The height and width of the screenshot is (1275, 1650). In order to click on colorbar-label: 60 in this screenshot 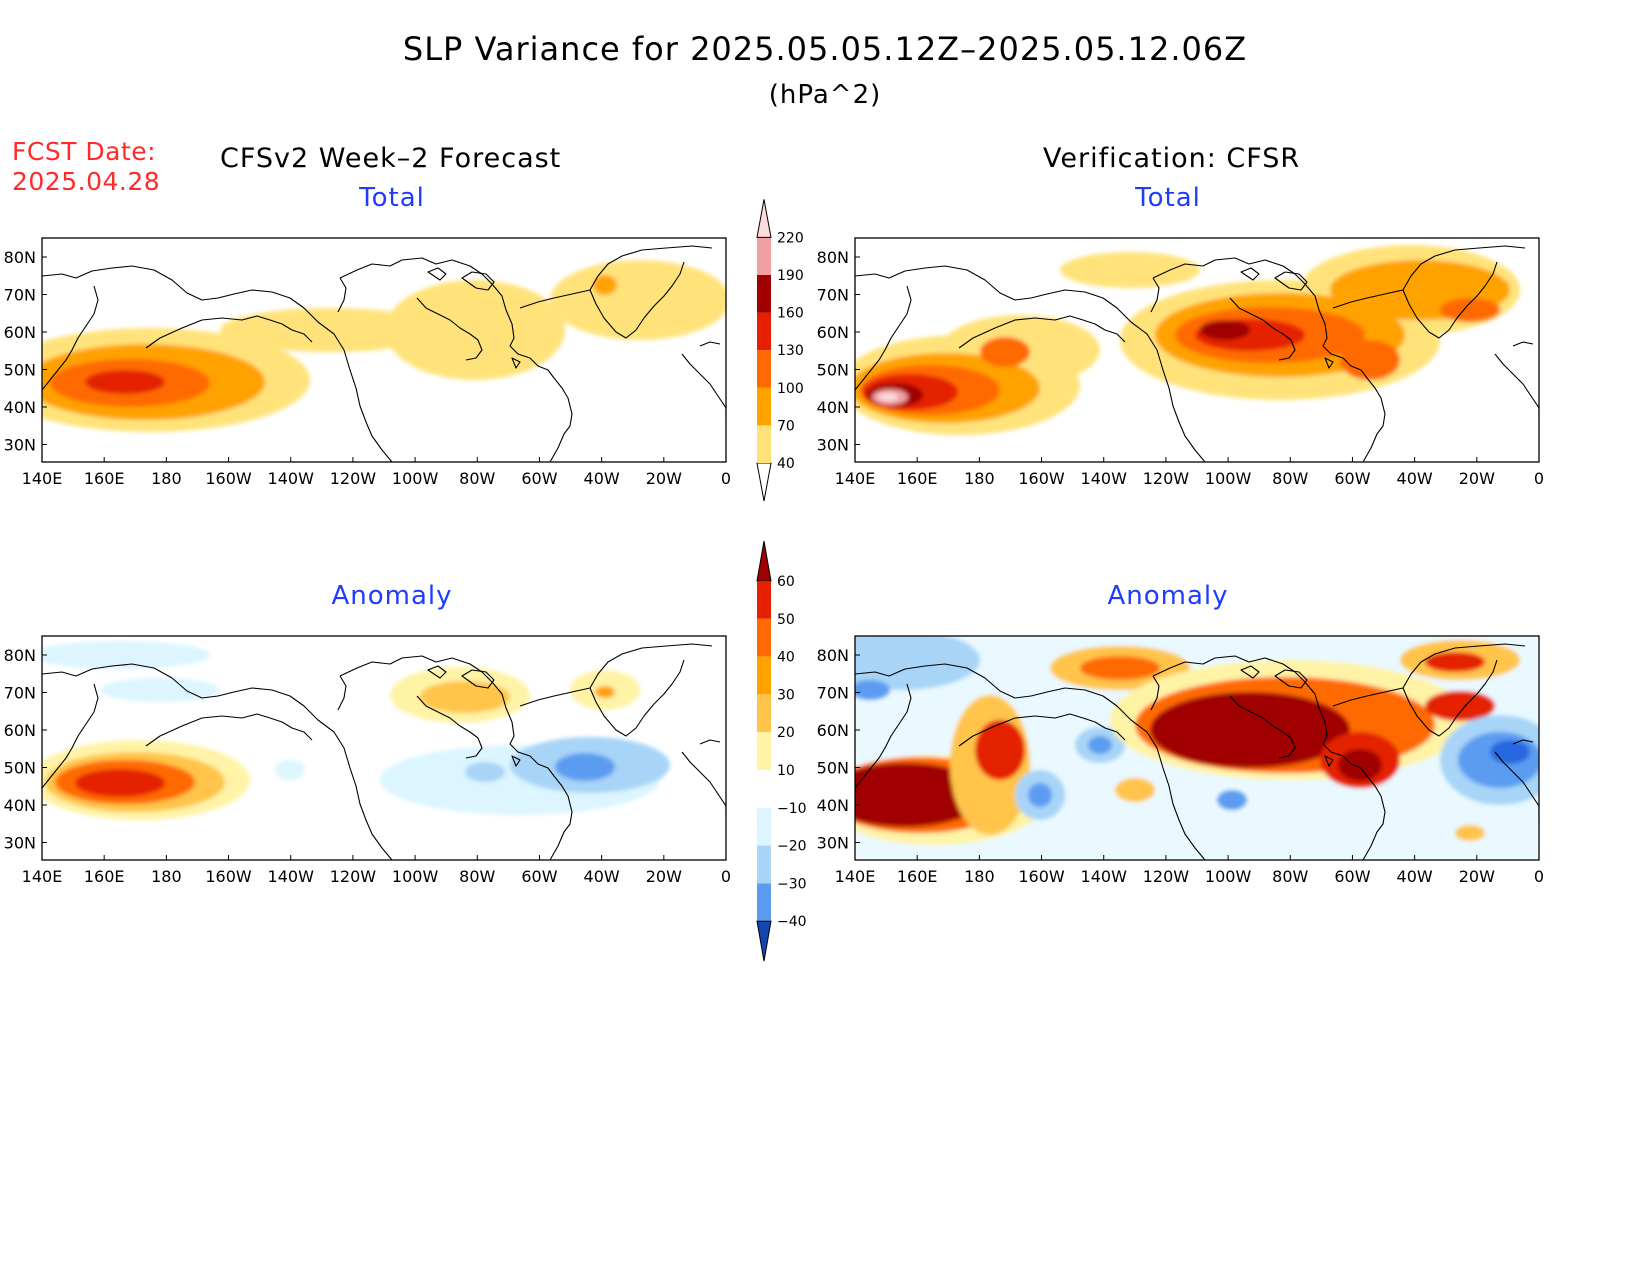, I will do `click(786, 582)`.